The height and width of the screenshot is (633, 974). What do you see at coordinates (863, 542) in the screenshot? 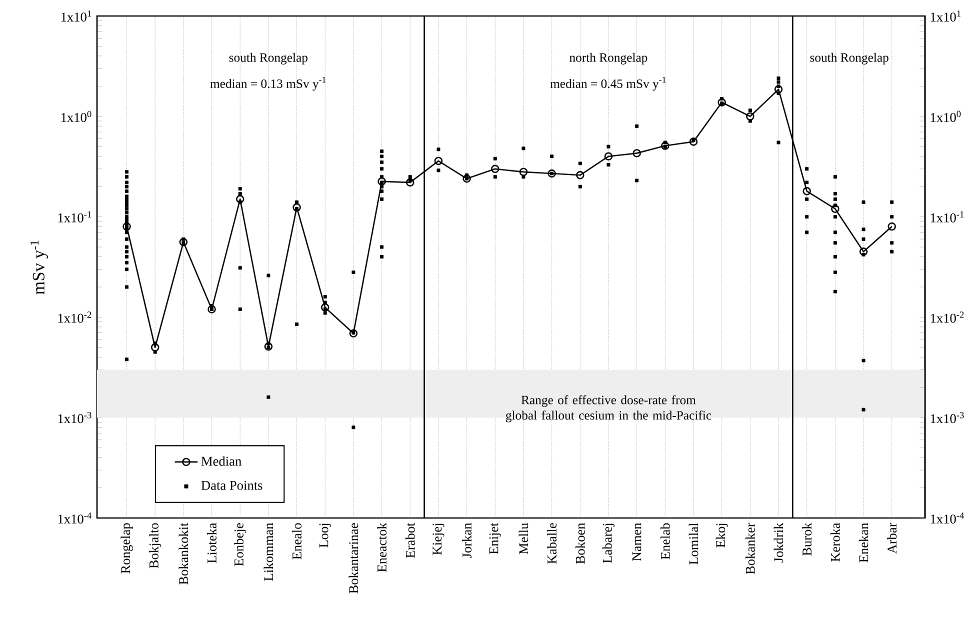
I see `x-tick-label: Enekan` at bounding box center [863, 542].